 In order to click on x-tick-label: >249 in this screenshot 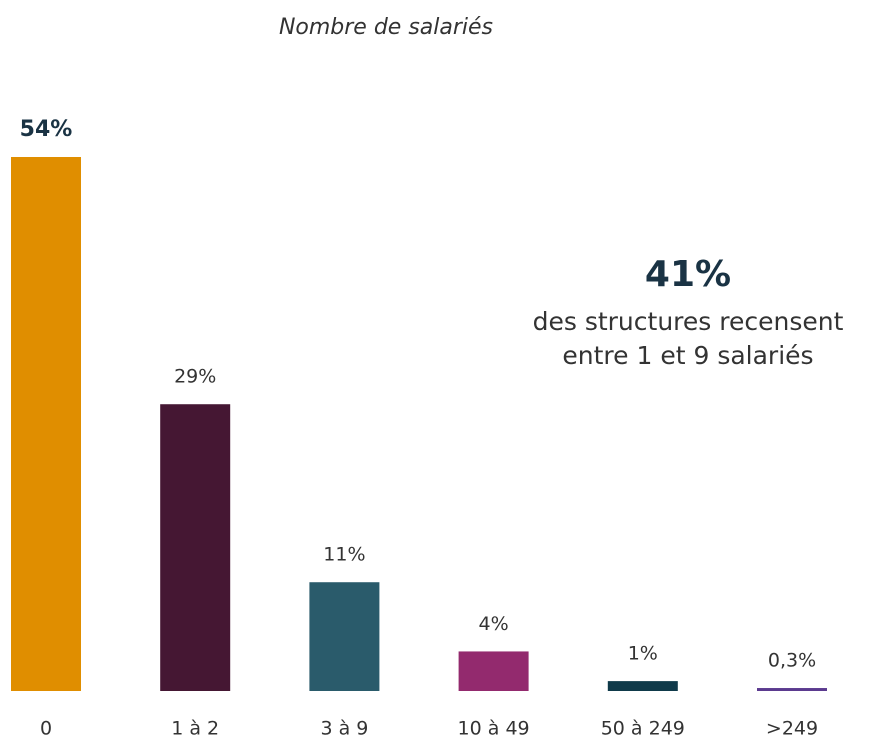, I will do `click(792, 728)`.